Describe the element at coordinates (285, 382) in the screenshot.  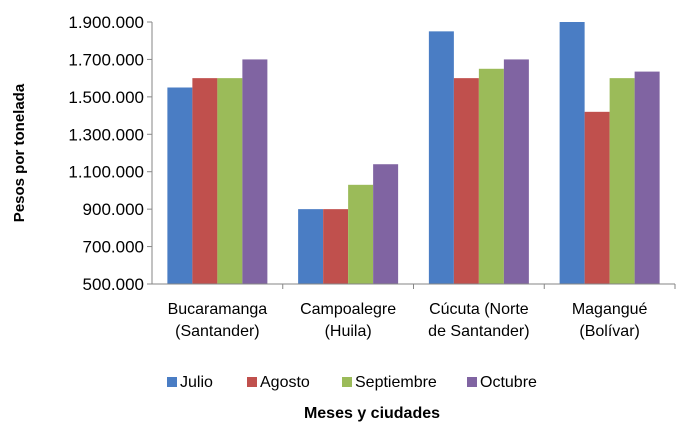
I see `legend-label-agosto: Agosto` at that location.